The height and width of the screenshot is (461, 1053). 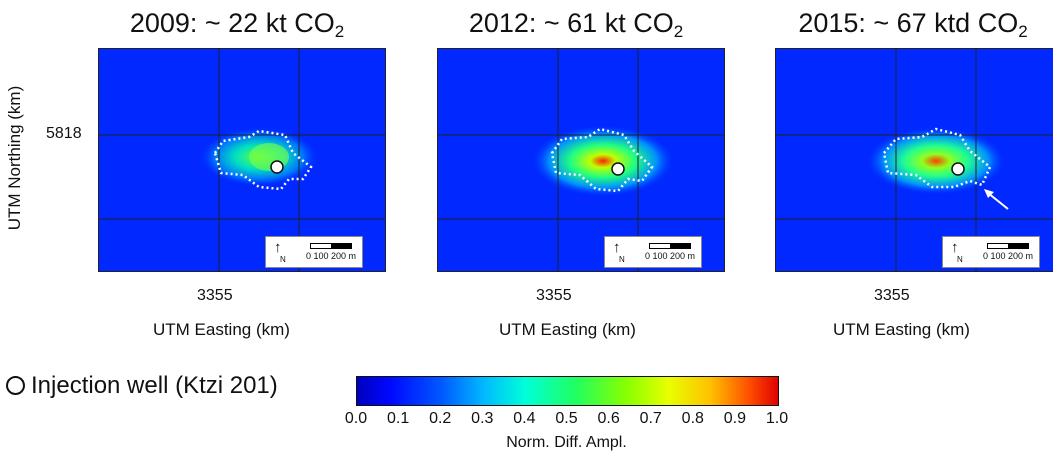 I want to click on y-axis-title: UTM Northing (km), so click(x=14, y=158).